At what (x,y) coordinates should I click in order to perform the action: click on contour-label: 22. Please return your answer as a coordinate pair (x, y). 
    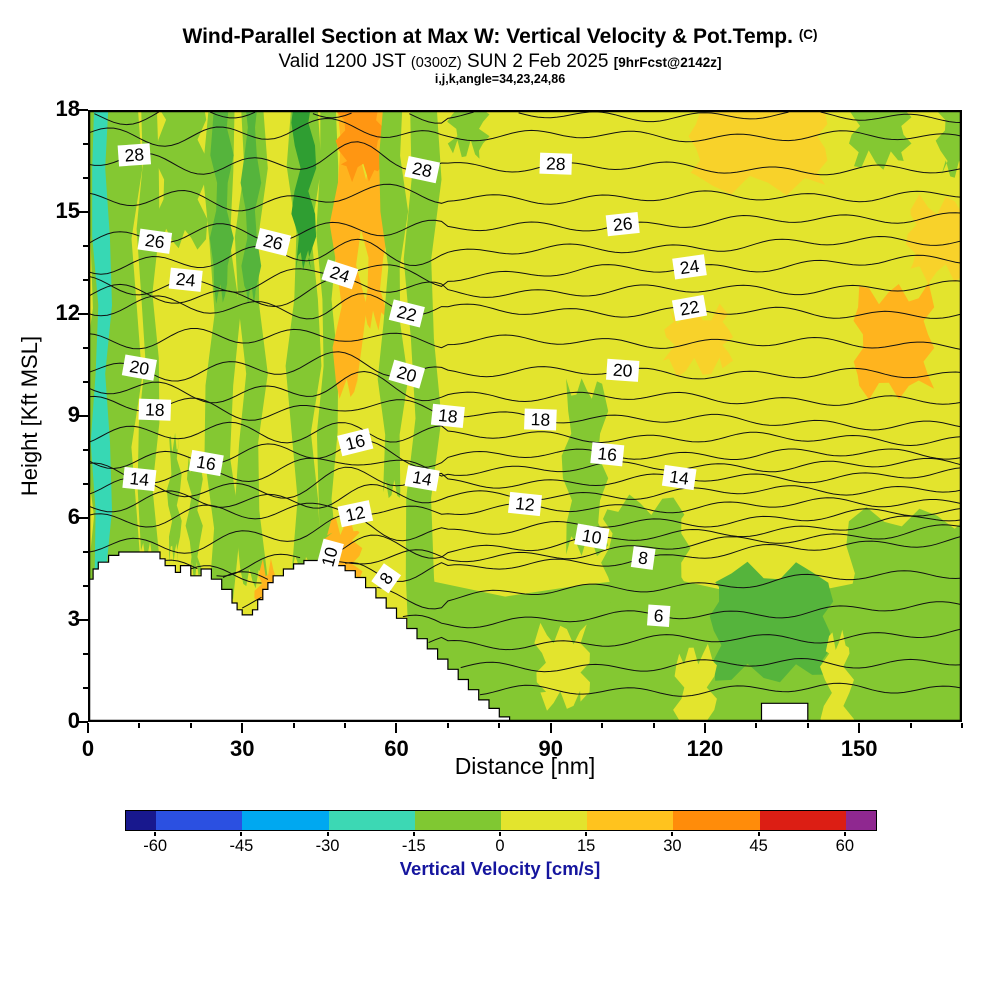
    Looking at the image, I should click on (406, 313).